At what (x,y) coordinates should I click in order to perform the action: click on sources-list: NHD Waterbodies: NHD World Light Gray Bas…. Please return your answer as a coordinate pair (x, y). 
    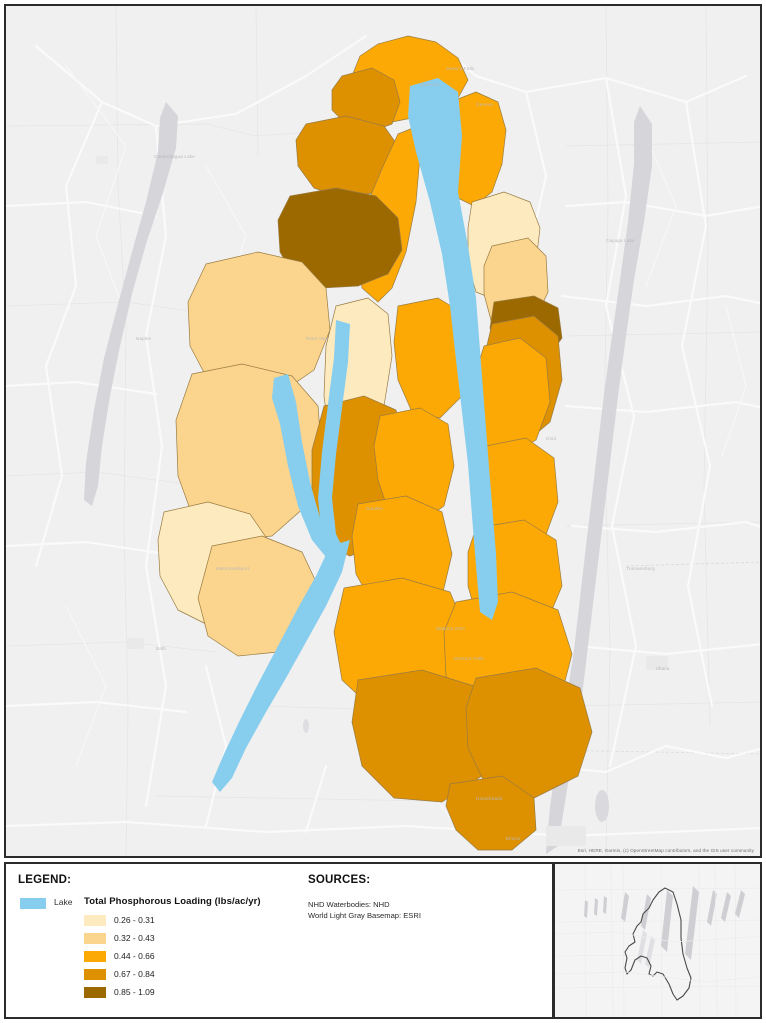
    Looking at the image, I should click on (364, 910).